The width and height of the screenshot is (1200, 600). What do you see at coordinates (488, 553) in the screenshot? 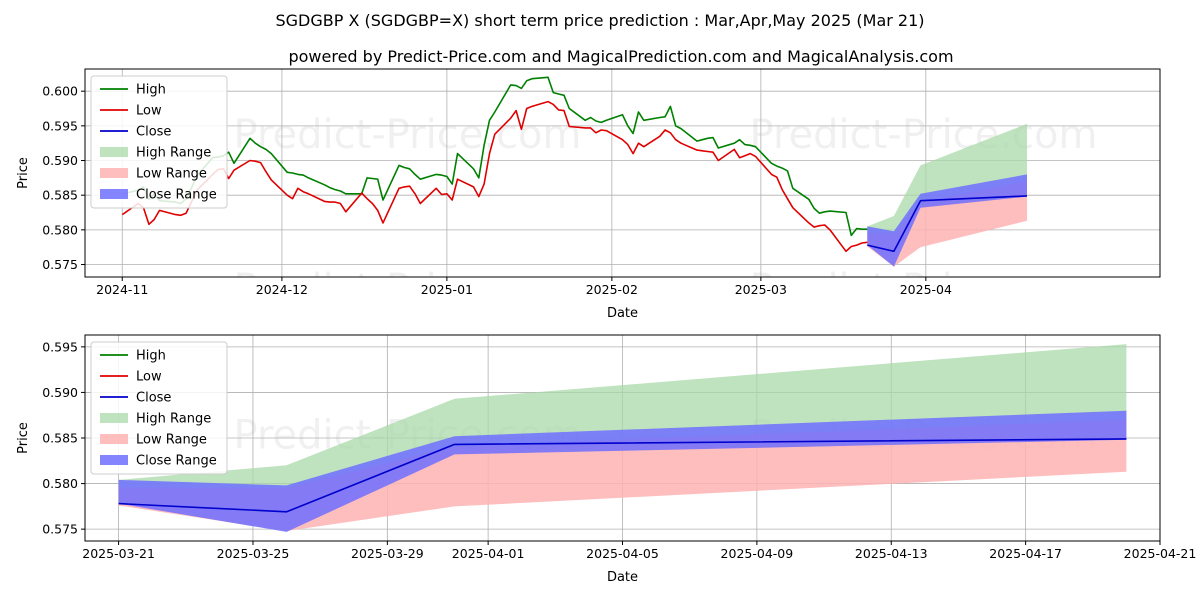
I see `x-tick-label: 2025-04-01` at bounding box center [488, 553].